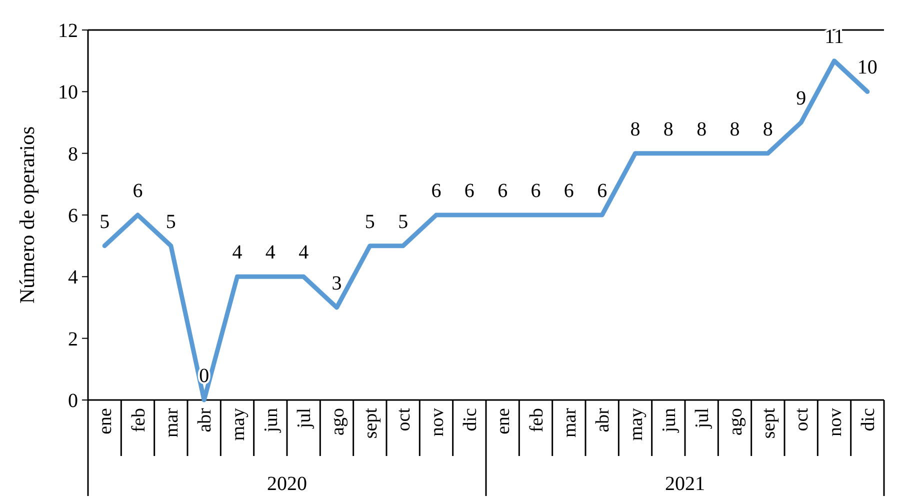  What do you see at coordinates (73, 277) in the screenshot?
I see `y-tick-label: 4` at bounding box center [73, 277].